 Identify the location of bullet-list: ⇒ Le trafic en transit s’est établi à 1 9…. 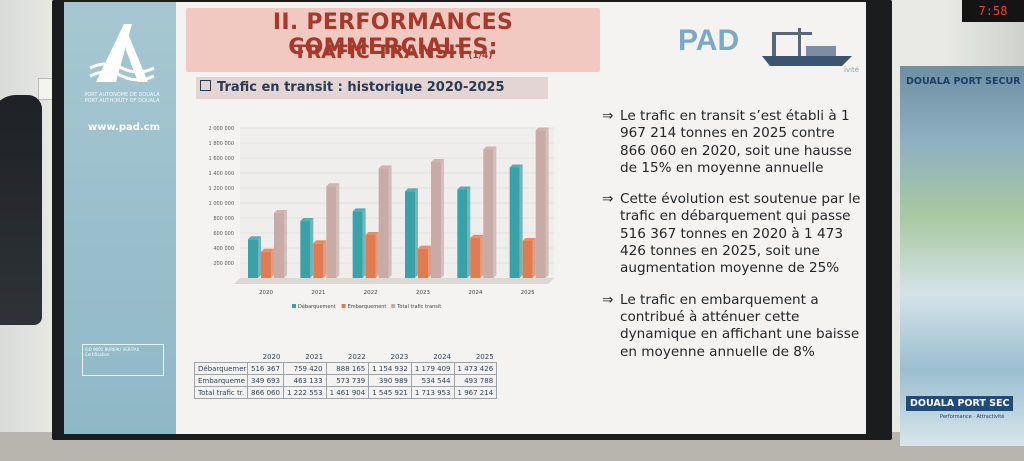
(733, 241).